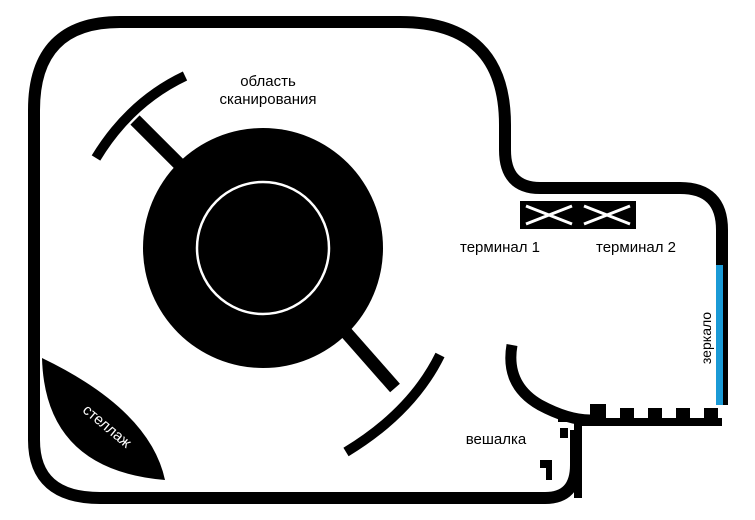  I want to click on terminal-1-icon, so click(549, 215).